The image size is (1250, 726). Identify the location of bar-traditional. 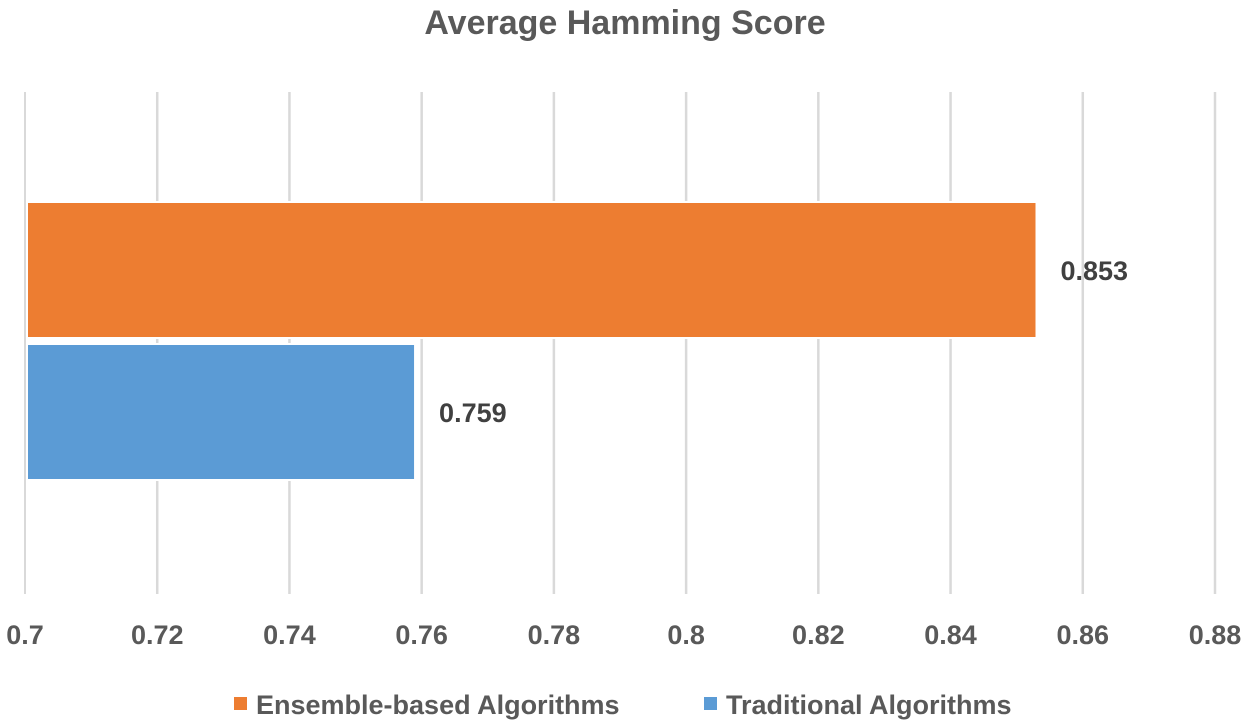
(221, 412).